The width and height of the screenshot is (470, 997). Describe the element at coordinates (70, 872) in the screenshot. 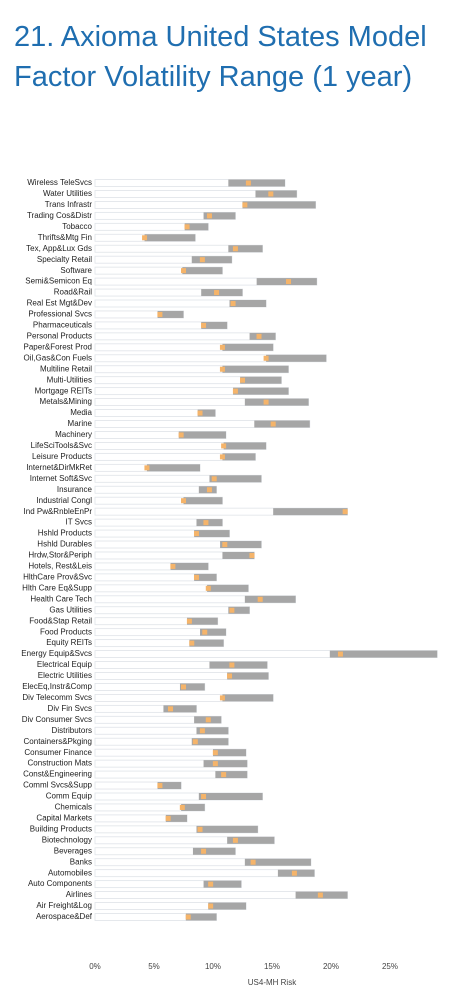

I see `y-tick-label: Automobiles` at that location.